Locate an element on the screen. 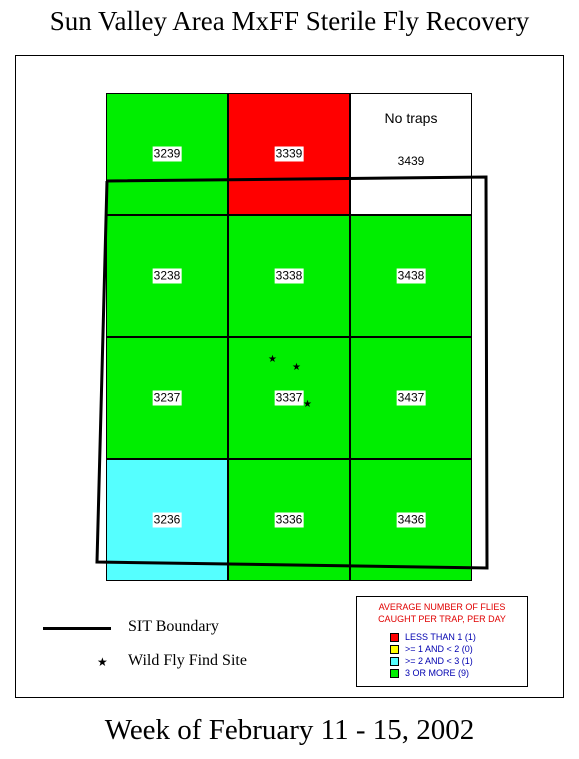 The width and height of the screenshot is (579, 759). grid-cell-3236: 3236 is located at coordinates (167, 520).